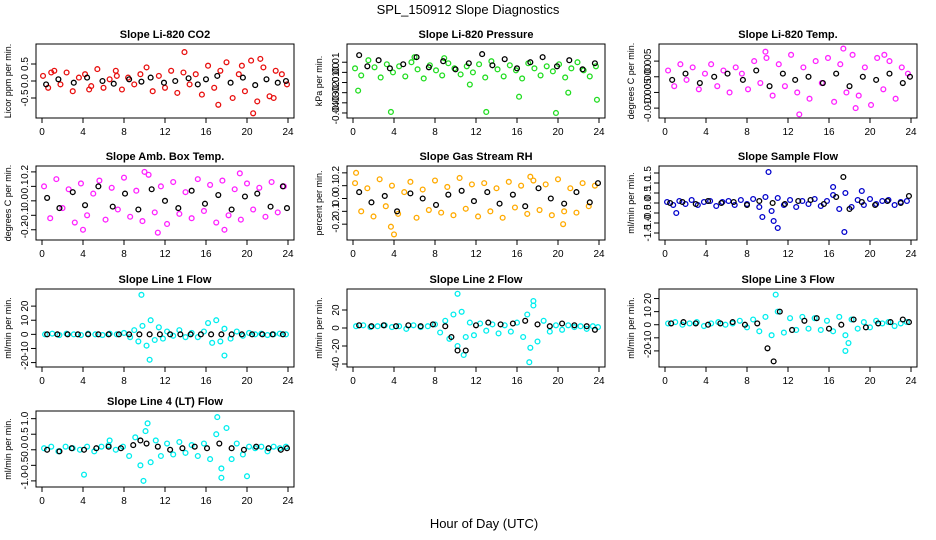  What do you see at coordinates (25, 306) in the screenshot?
I see `y-tick-label: 20` at bounding box center [25, 306].